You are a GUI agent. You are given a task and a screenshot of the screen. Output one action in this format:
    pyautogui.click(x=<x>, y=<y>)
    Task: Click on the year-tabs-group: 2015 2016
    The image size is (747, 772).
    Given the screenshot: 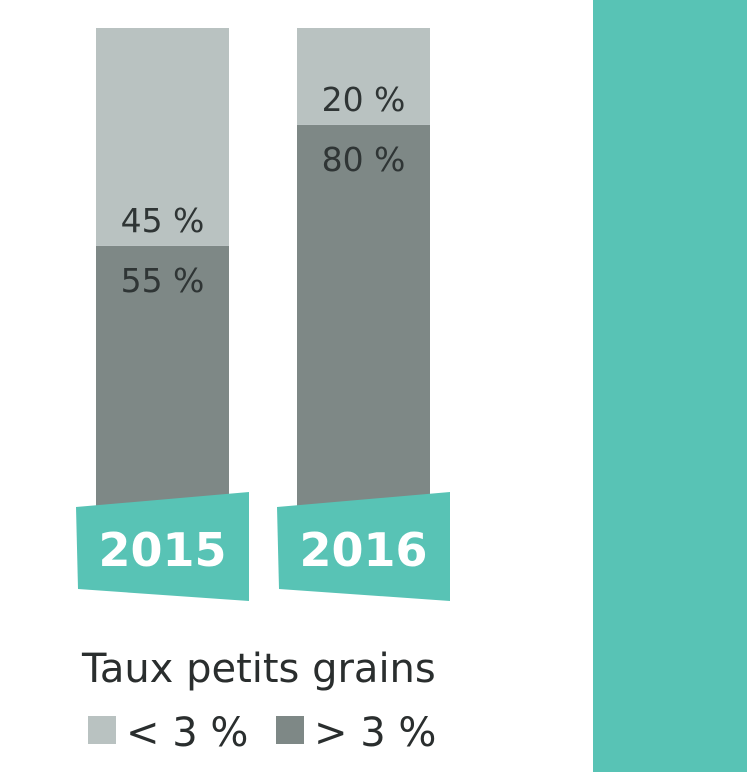 What is the action you would take?
    pyautogui.click(x=263, y=546)
    